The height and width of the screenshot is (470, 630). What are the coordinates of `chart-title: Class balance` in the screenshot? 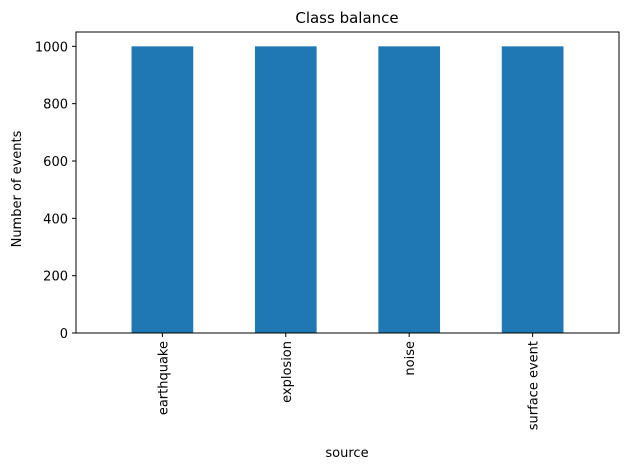 It's located at (346, 18).